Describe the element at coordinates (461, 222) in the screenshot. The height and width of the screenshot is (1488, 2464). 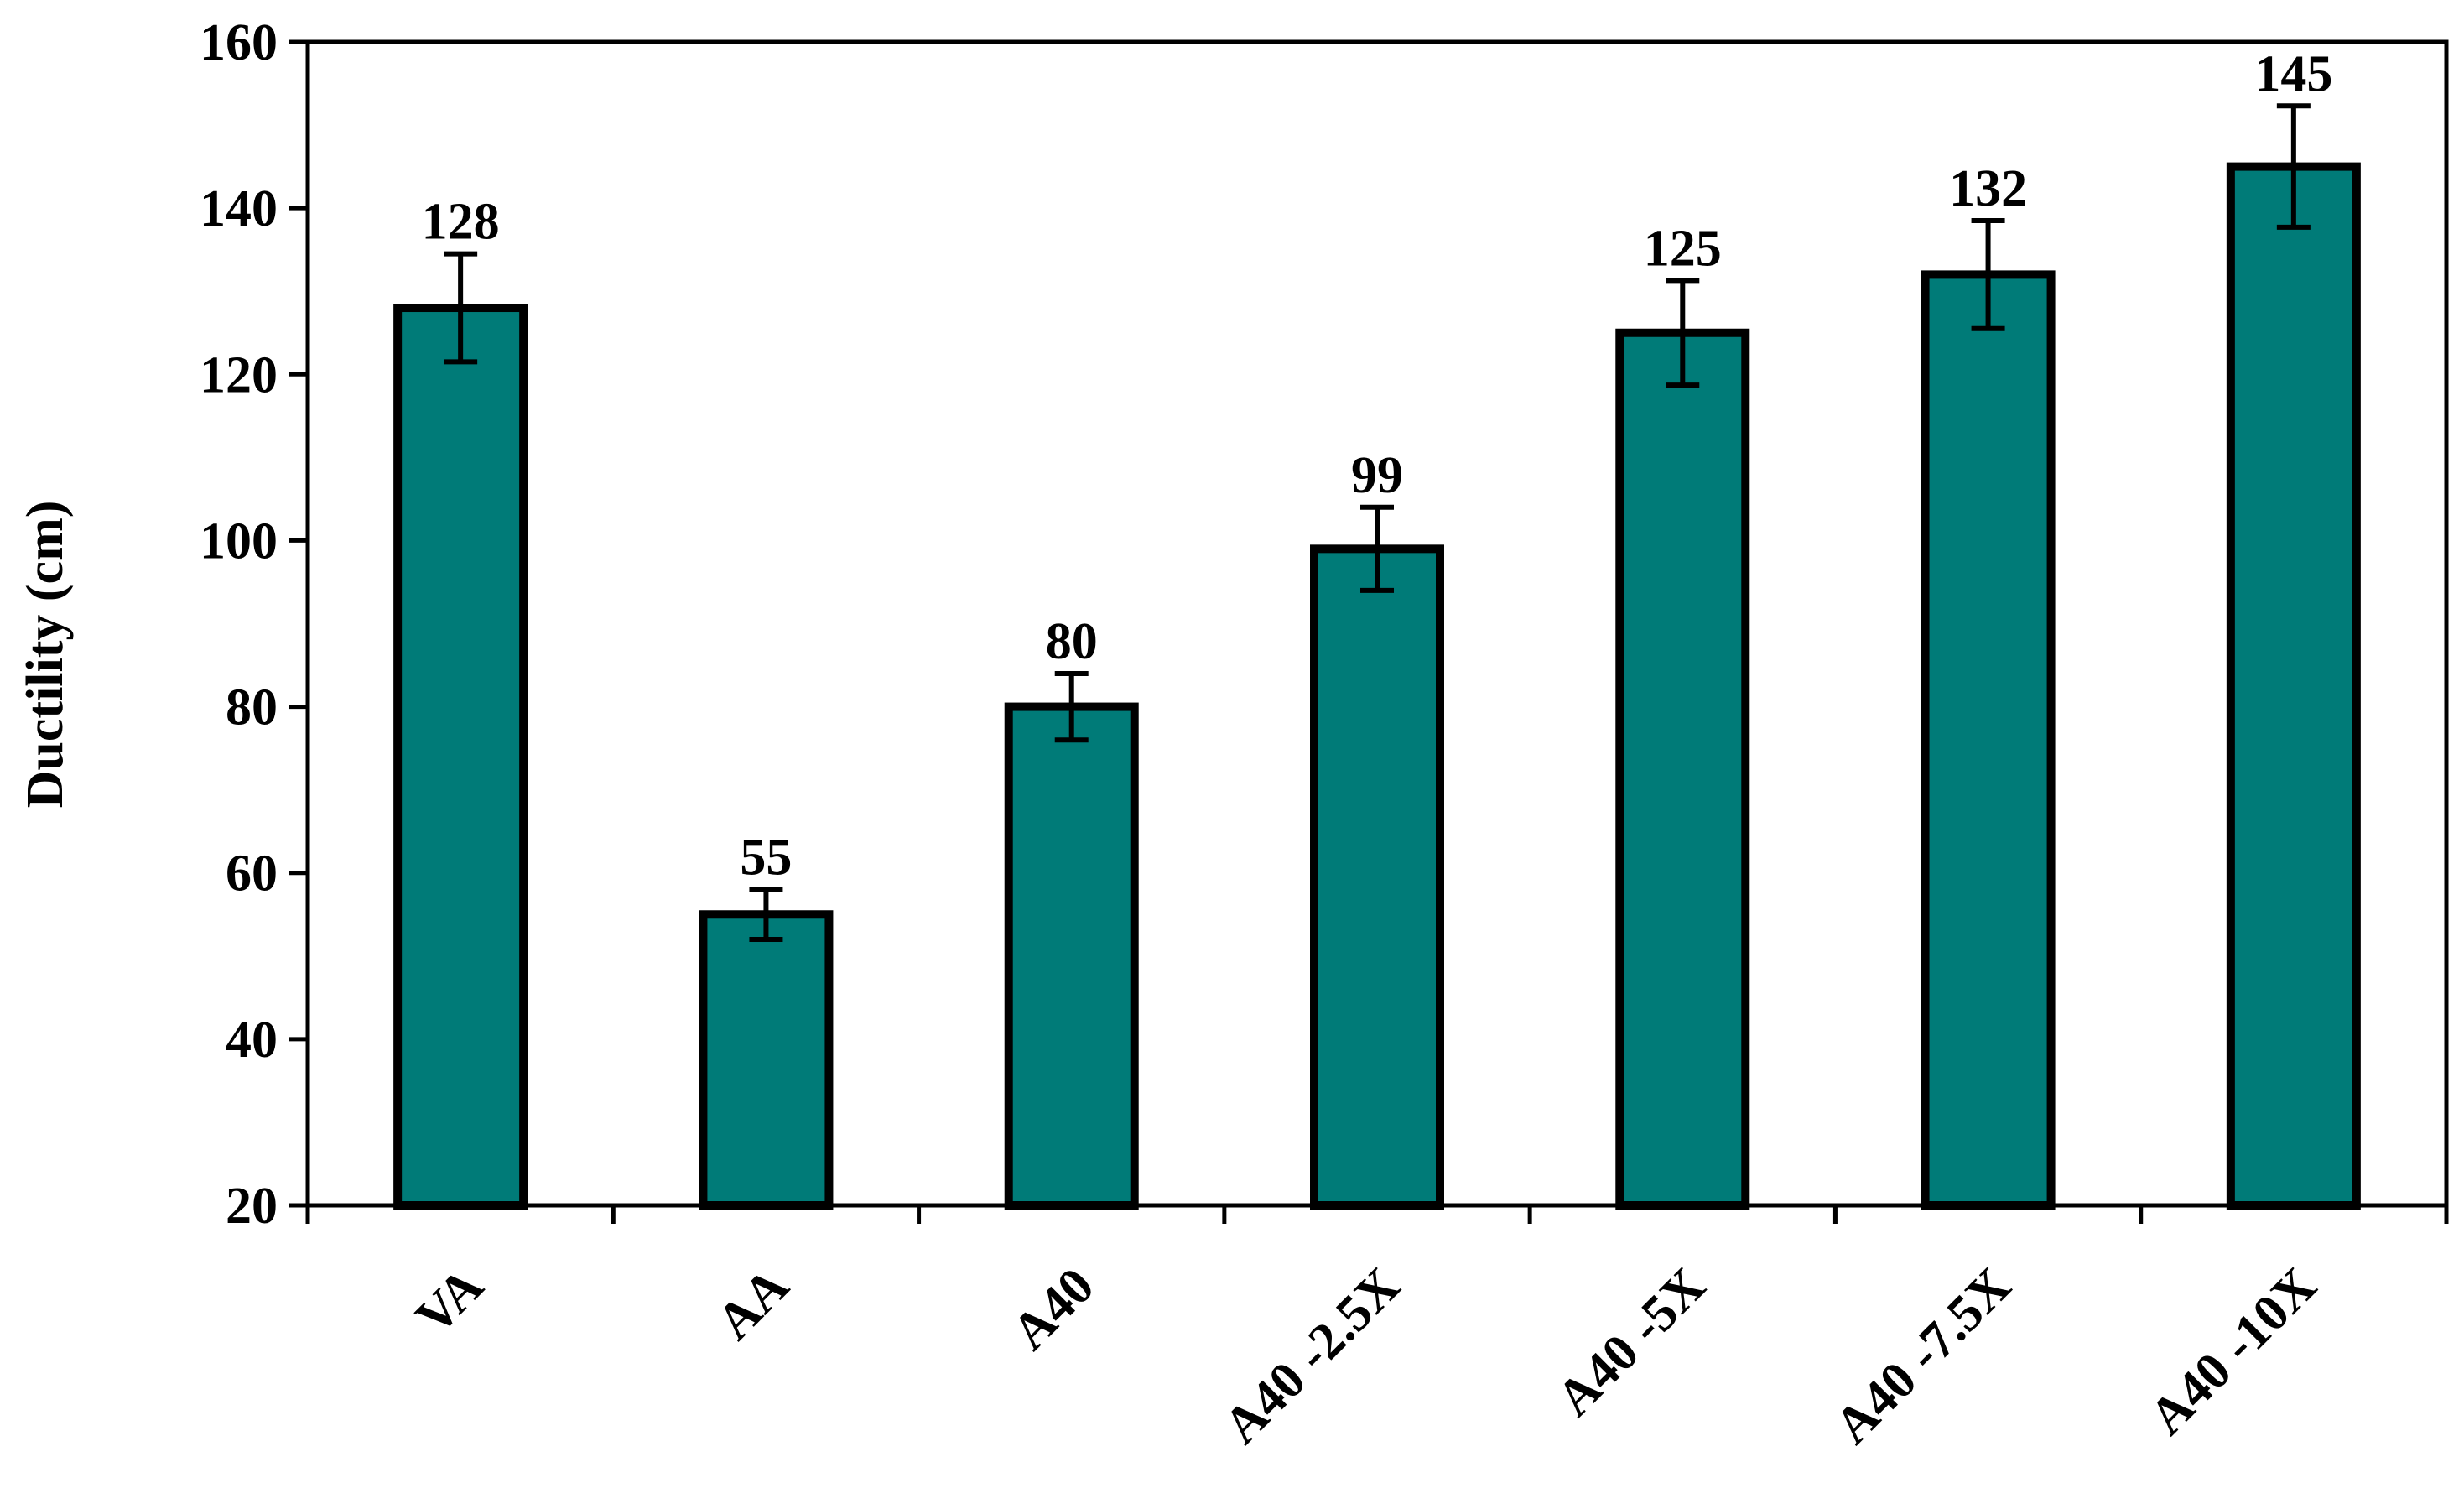
I see `data-label: 128` at that location.